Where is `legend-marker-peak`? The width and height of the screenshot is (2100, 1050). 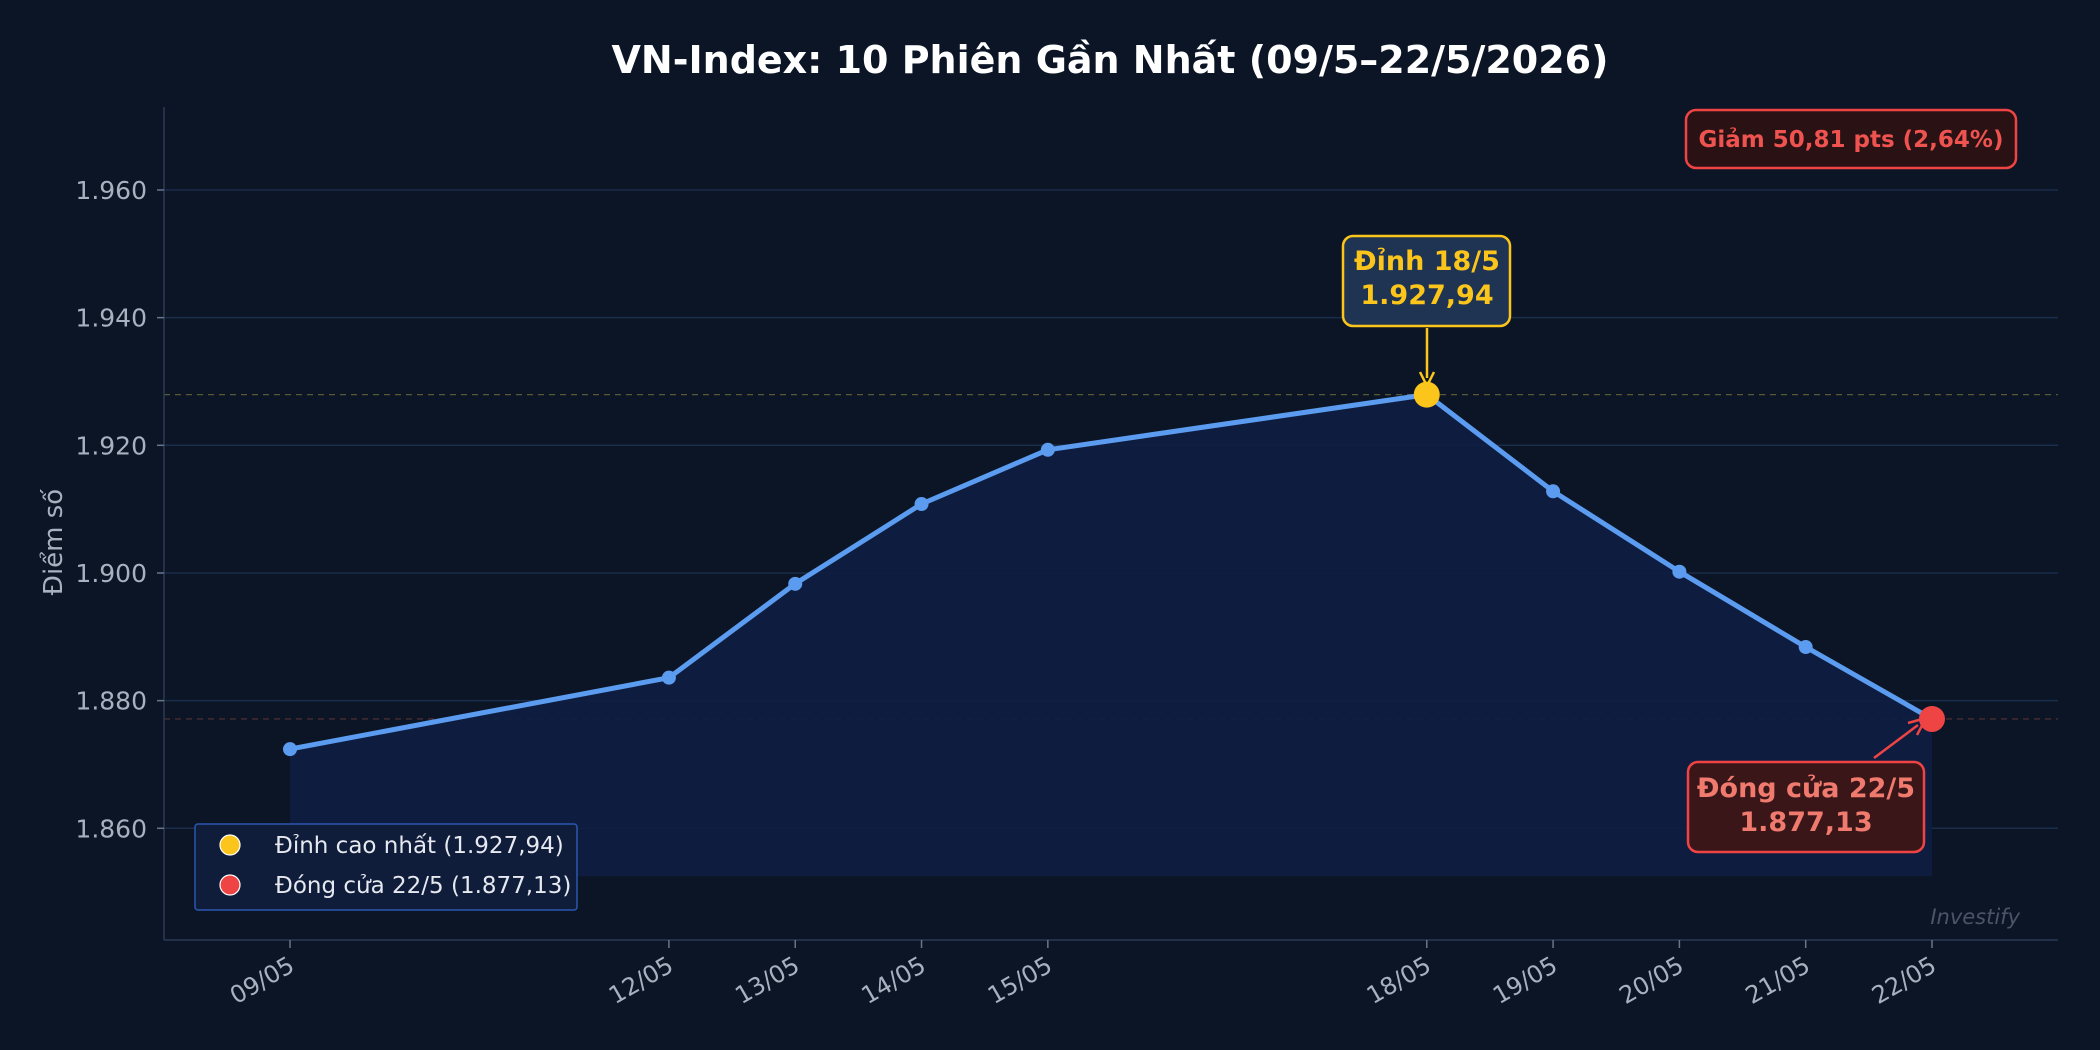 legend-marker-peak is located at coordinates (230, 845).